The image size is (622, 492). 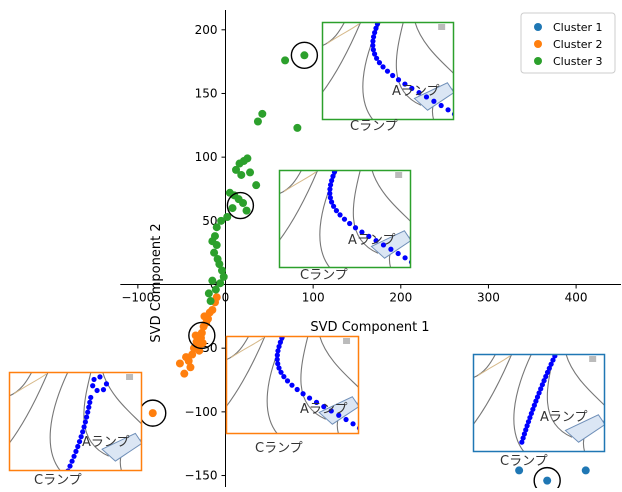 What do you see at coordinates (488, 298) in the screenshot?
I see `x-tick-label: 300` at bounding box center [488, 298].